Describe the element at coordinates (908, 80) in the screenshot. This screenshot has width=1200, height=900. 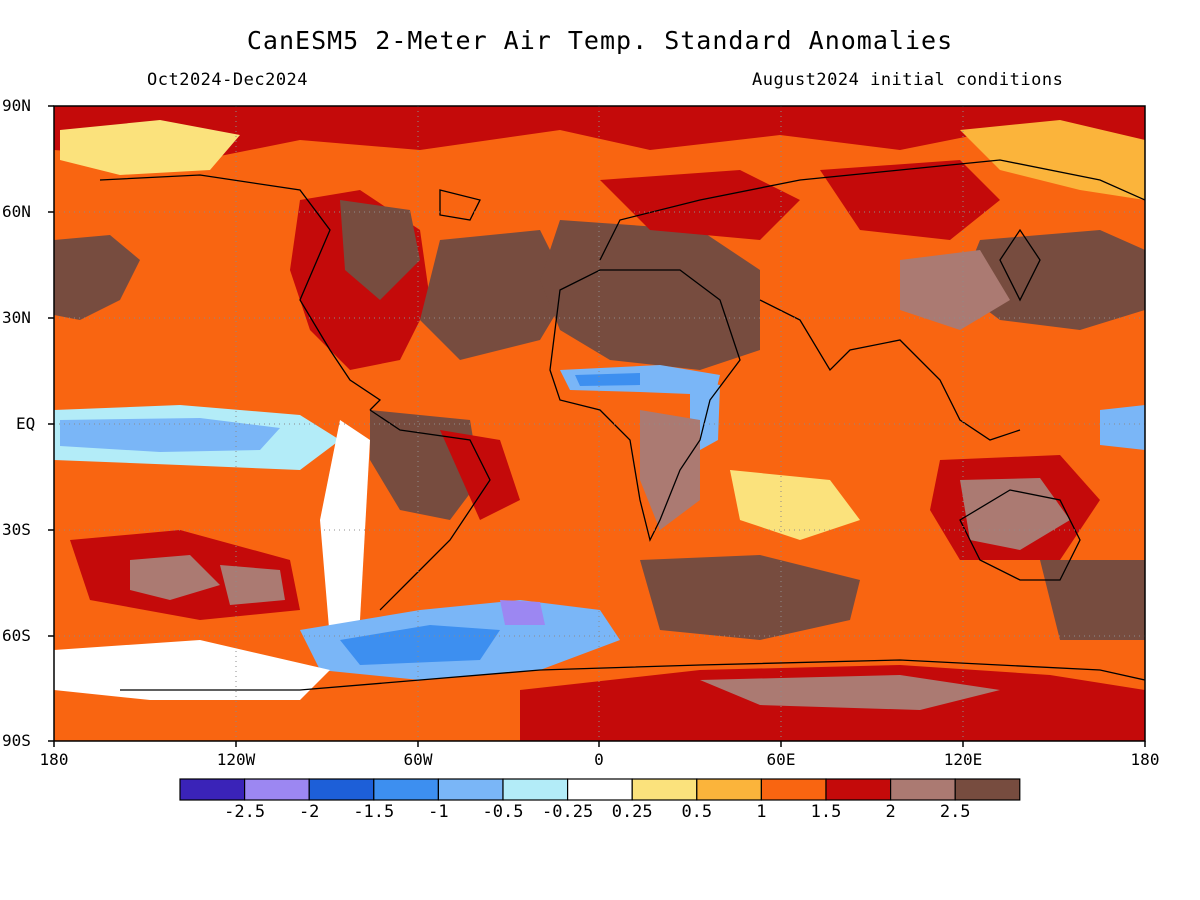
I see `initial-conditions: August2024 initial conditions` at that location.